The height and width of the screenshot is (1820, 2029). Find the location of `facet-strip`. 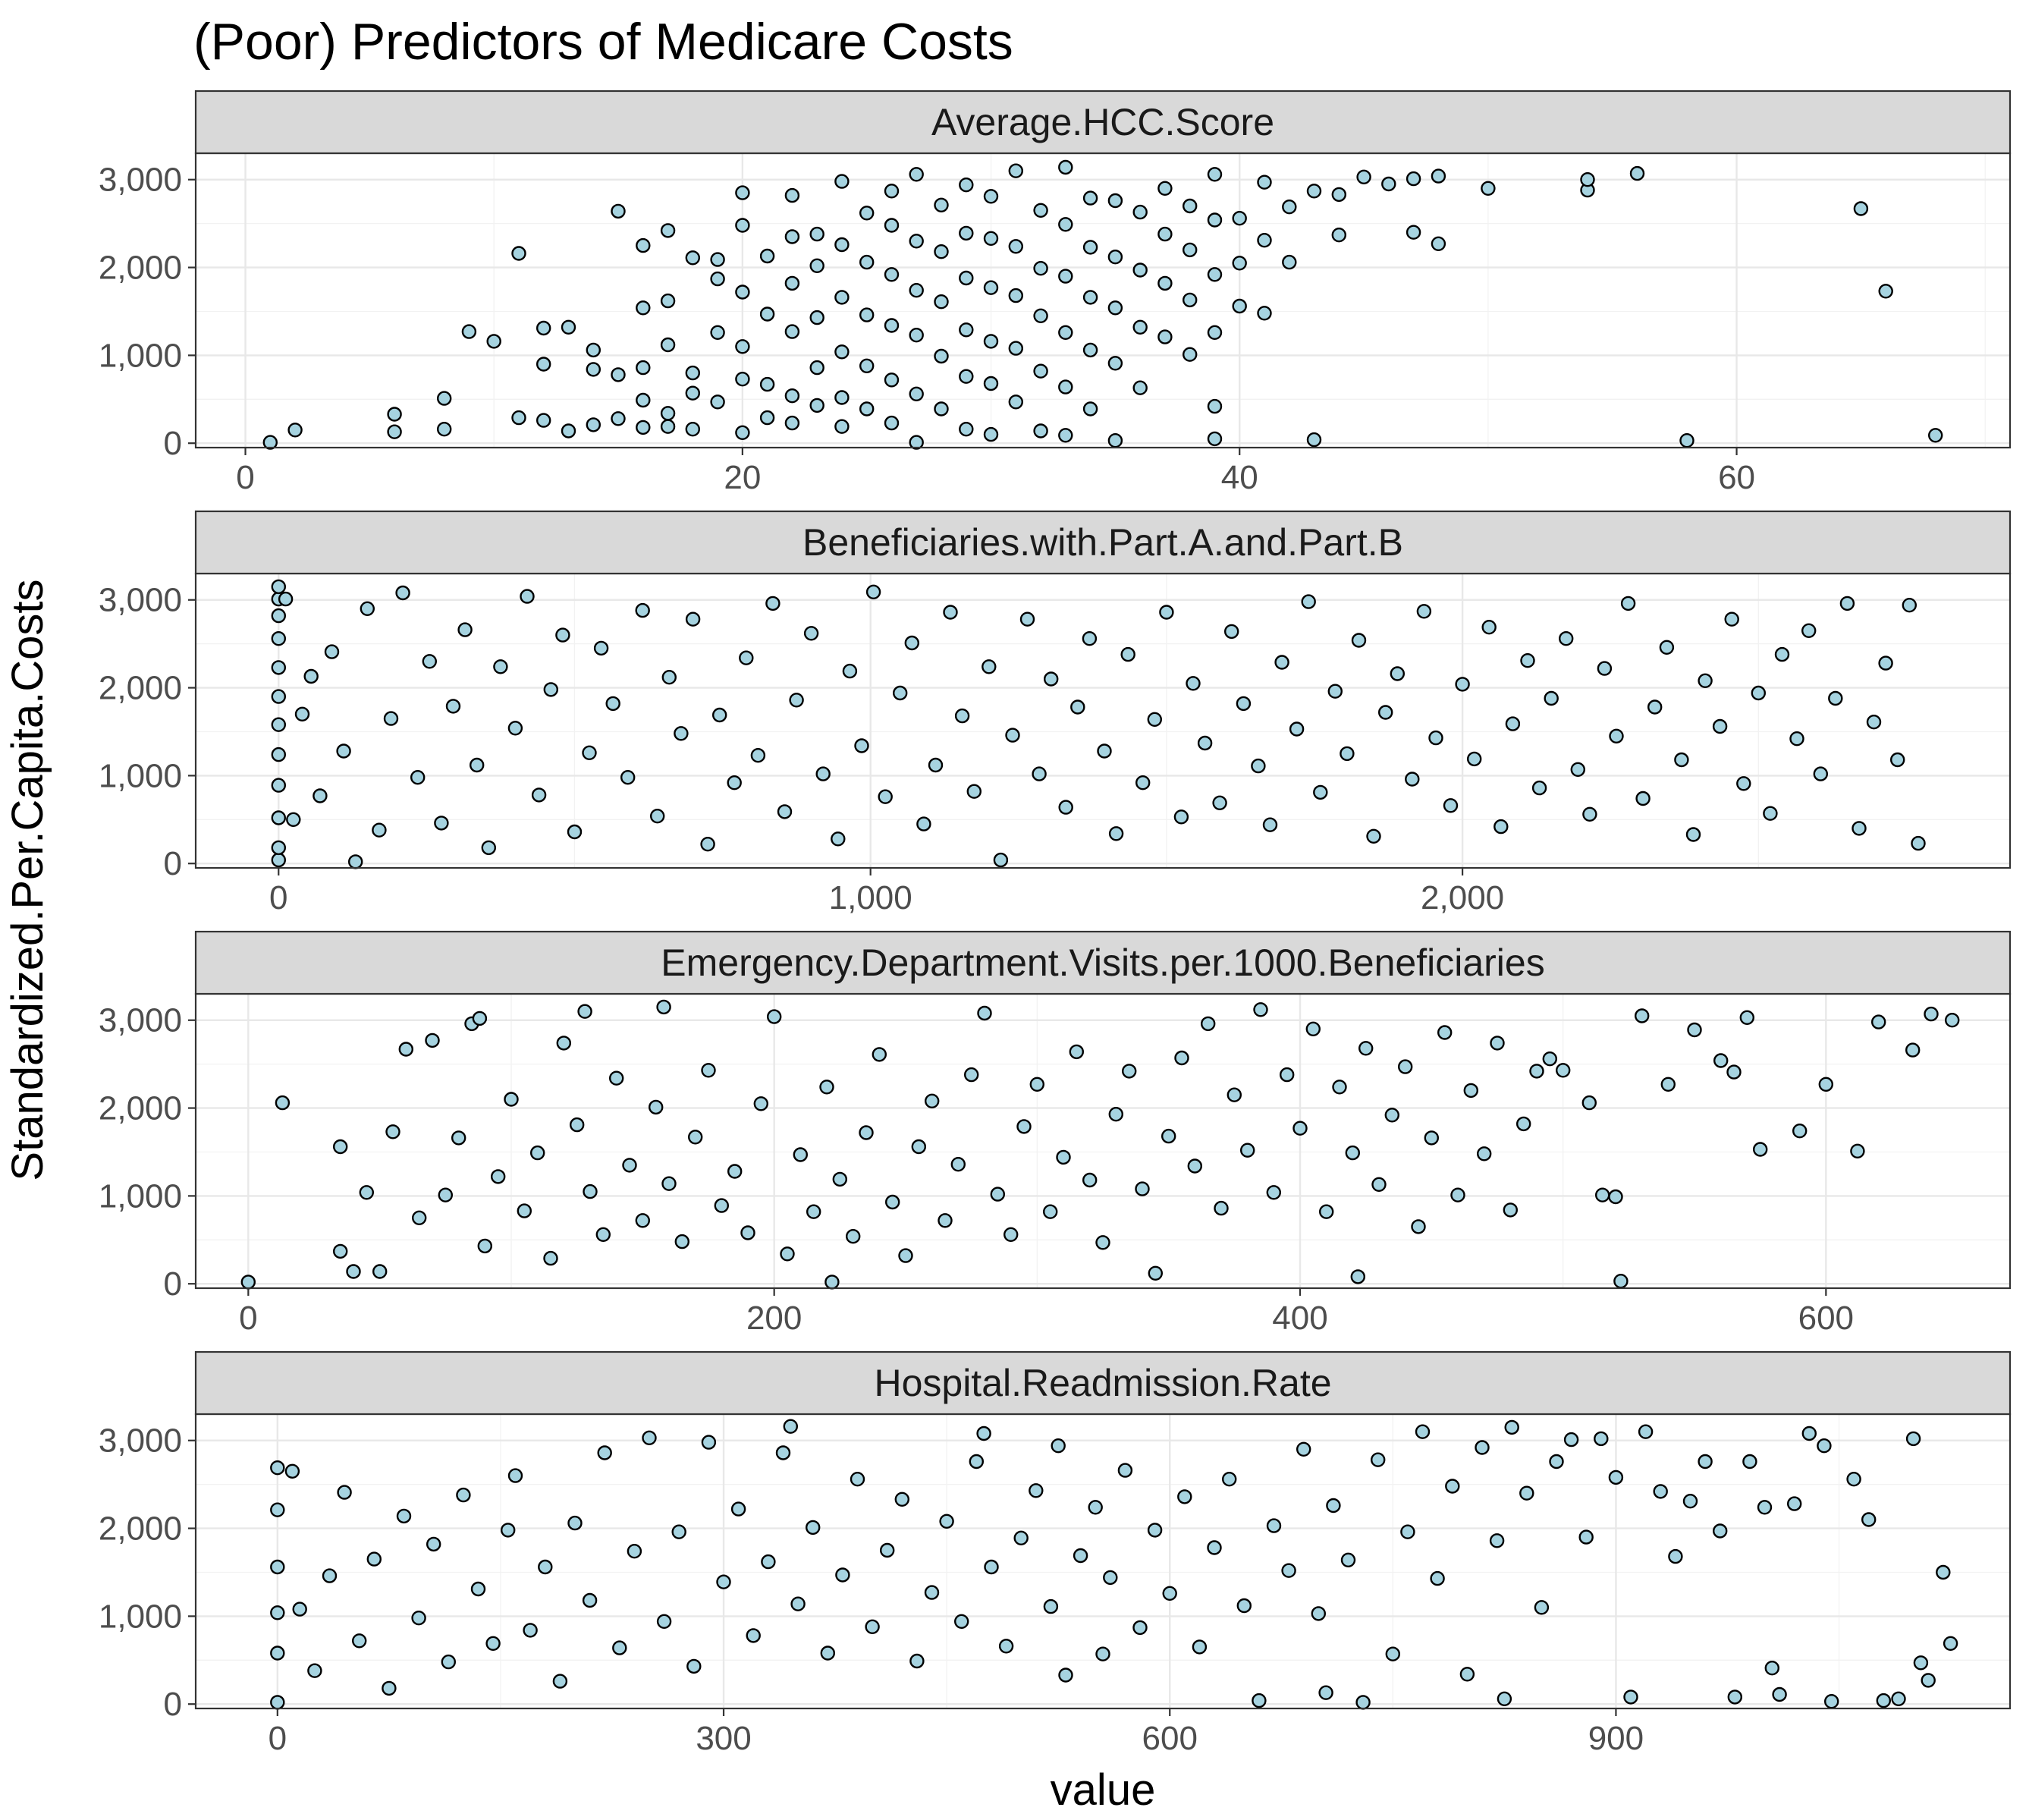

facet-strip is located at coordinates (1103, 1383).